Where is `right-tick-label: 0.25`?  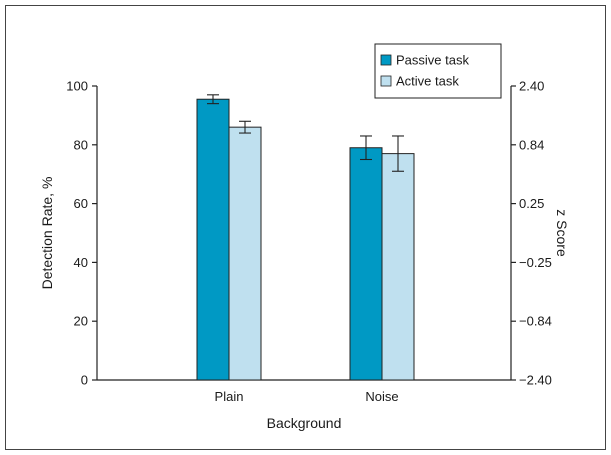
right-tick-label: 0.25 is located at coordinates (531, 203).